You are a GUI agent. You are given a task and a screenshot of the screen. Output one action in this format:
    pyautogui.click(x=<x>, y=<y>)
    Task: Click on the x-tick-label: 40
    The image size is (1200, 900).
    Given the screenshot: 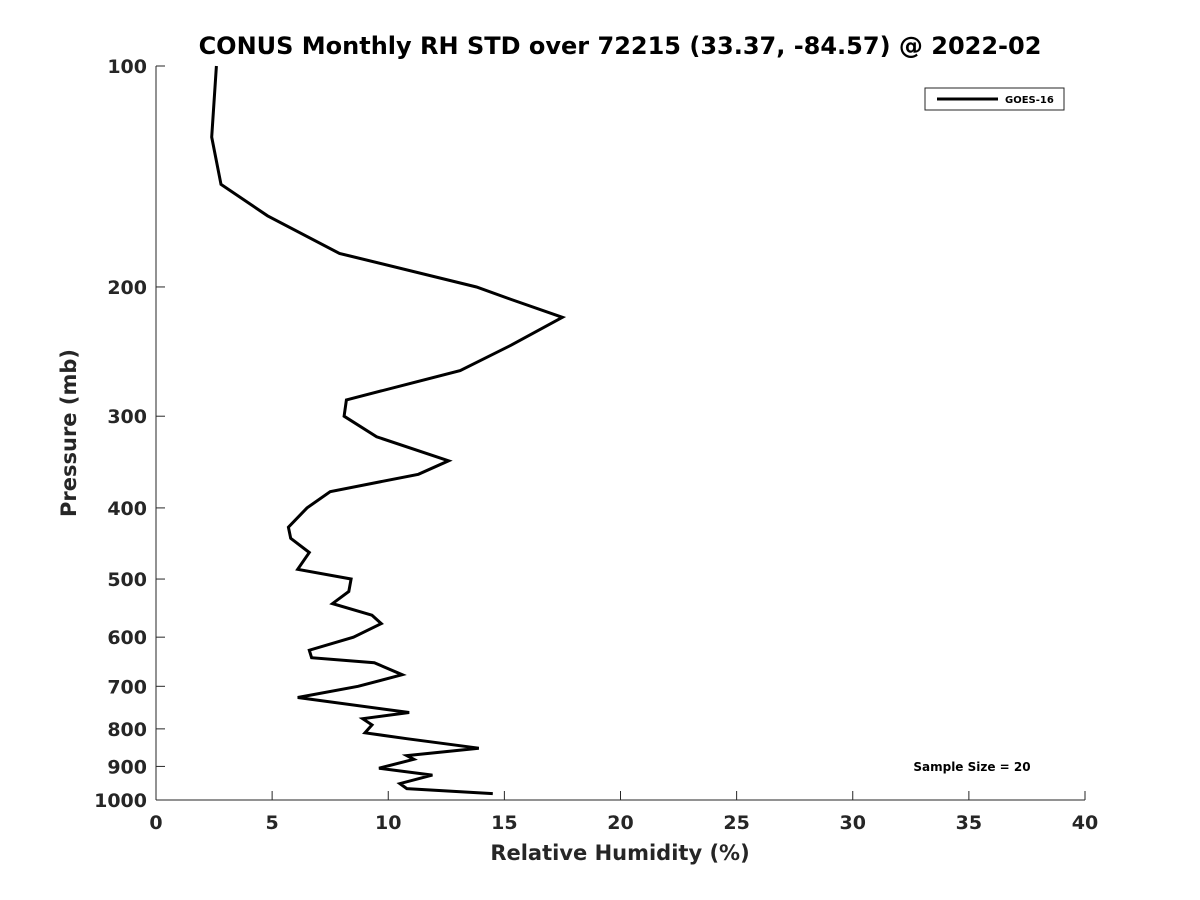 What is the action you would take?
    pyautogui.click(x=1085, y=823)
    